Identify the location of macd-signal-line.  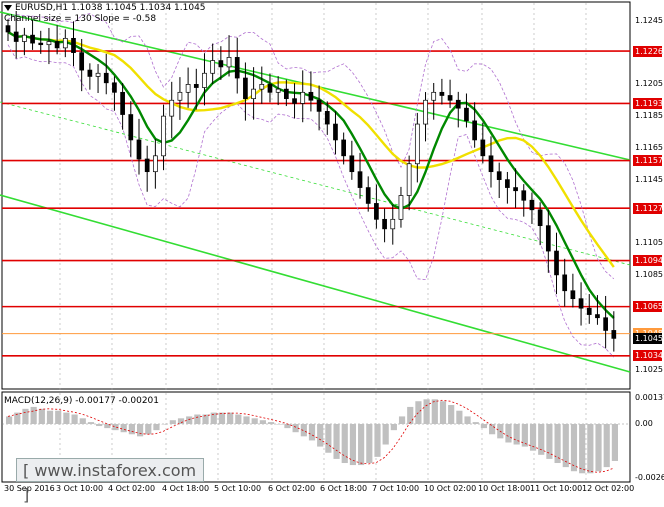
(310, 436).